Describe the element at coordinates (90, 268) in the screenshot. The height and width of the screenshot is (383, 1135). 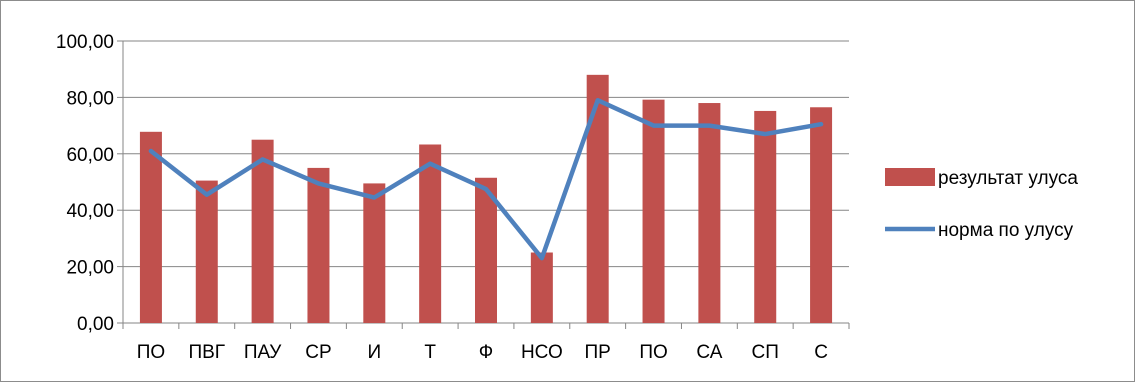
I see `y-tick-label: 20,00` at that location.